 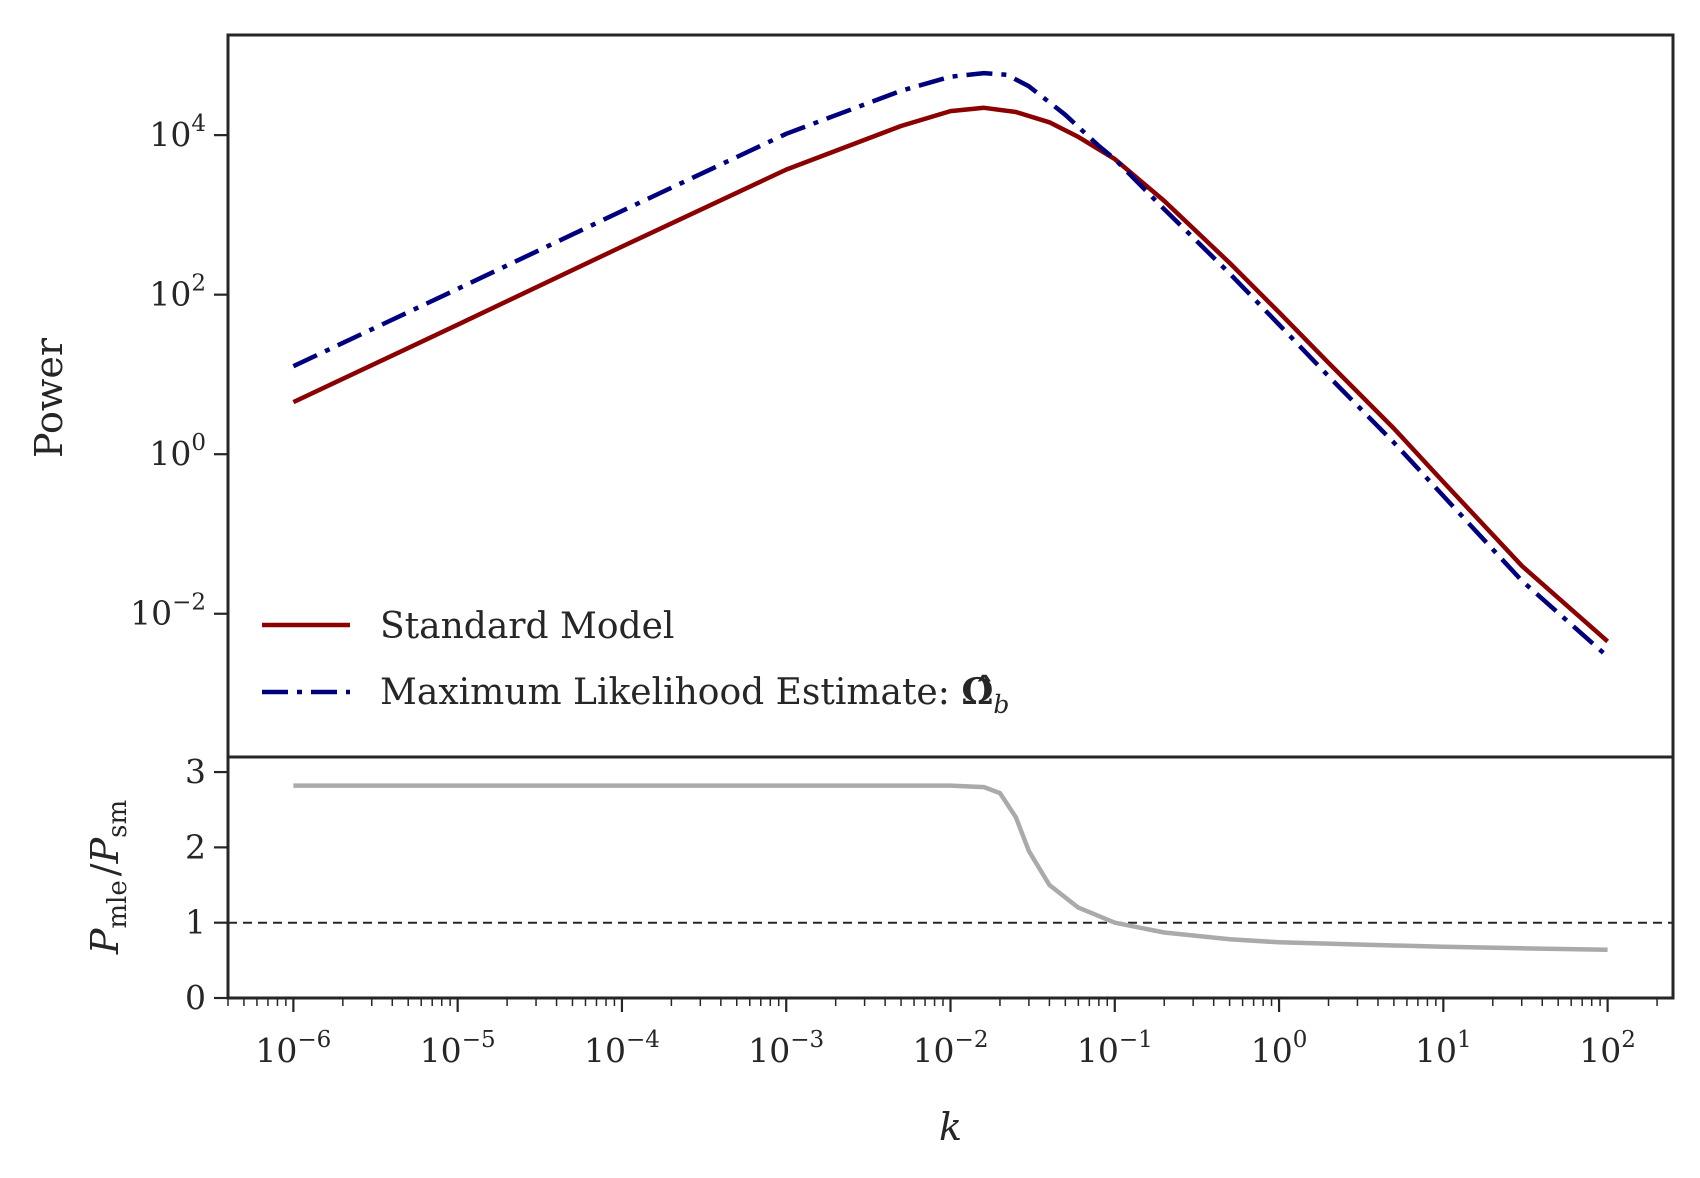 What do you see at coordinates (195, 997) in the screenshot?
I see `bottom-ytick-label-0: 0` at bounding box center [195, 997].